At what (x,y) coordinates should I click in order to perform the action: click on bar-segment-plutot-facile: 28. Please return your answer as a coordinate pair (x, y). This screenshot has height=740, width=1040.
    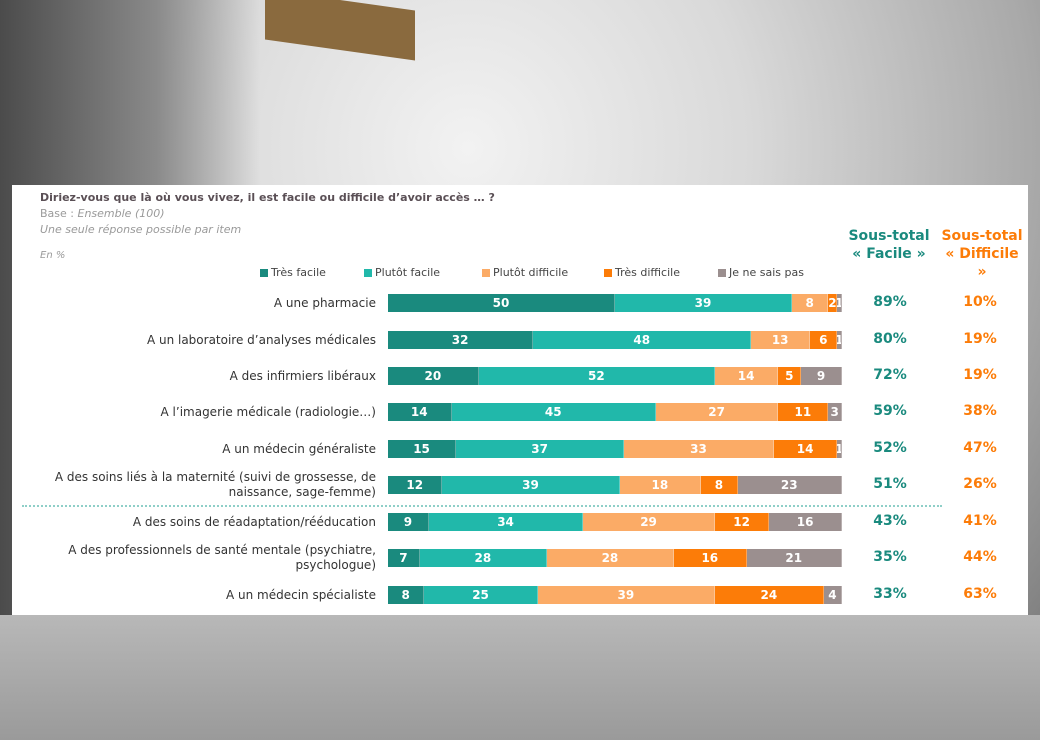
    Looking at the image, I should click on (483, 558).